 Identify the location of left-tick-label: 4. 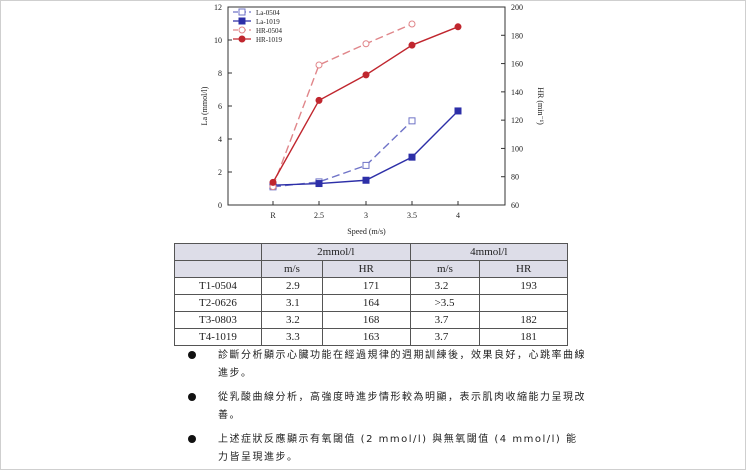
(220, 139).